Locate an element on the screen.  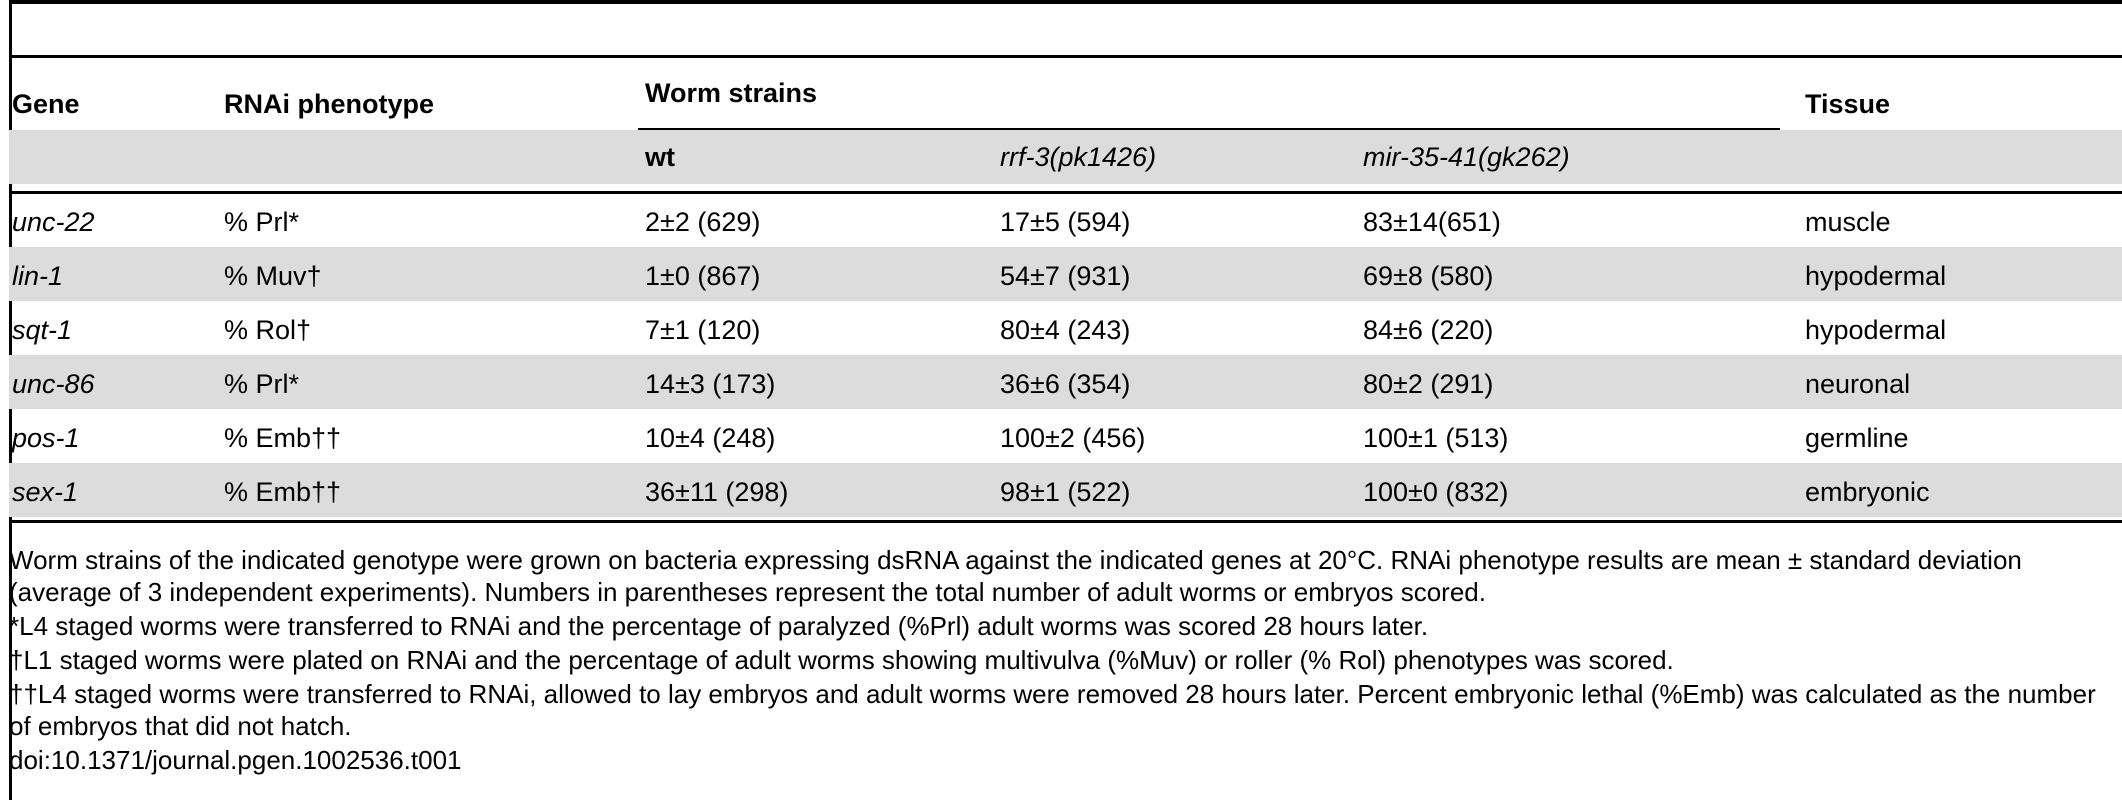
cell-wt-pos-1: 10±4 (248) is located at coordinates (710, 438).